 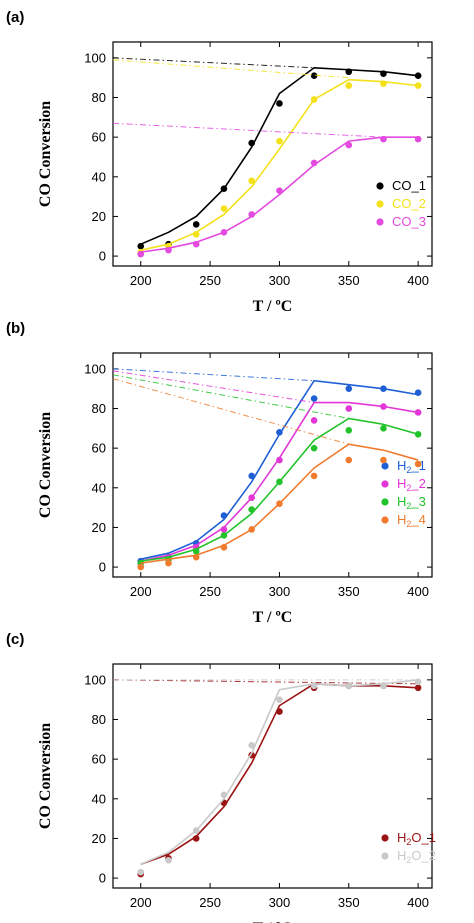 I want to click on panel-label: (c), so click(x=15, y=639).